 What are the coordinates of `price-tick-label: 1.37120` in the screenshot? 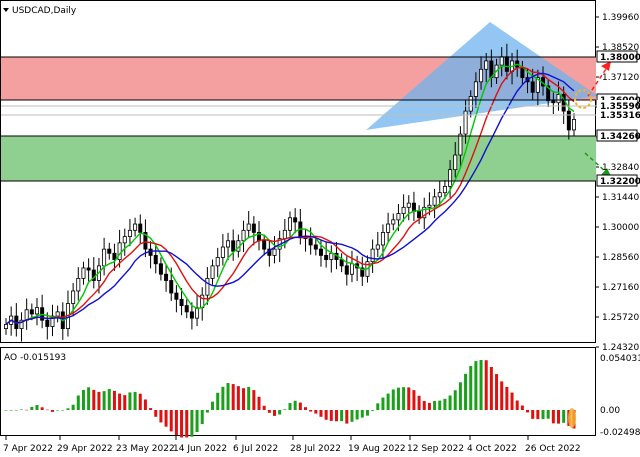 It's located at (620, 78).